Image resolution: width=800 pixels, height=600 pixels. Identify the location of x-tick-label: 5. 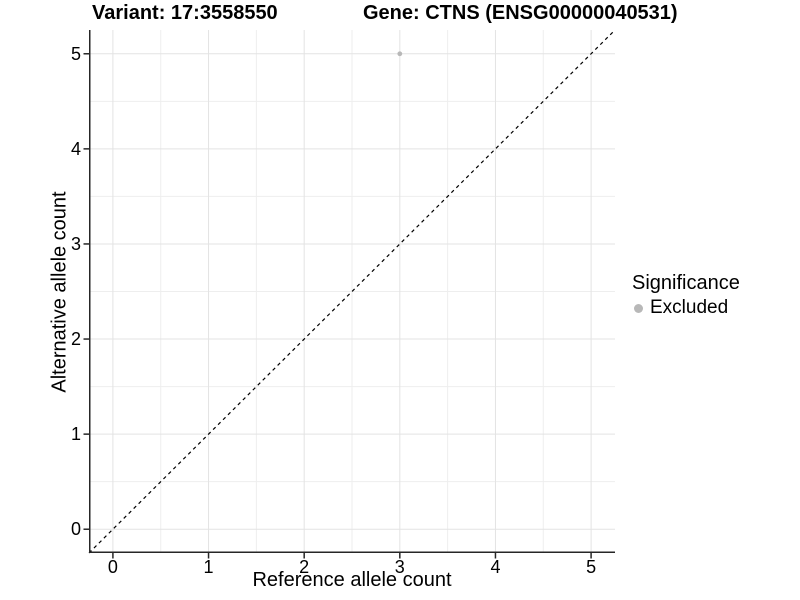
(591, 567).